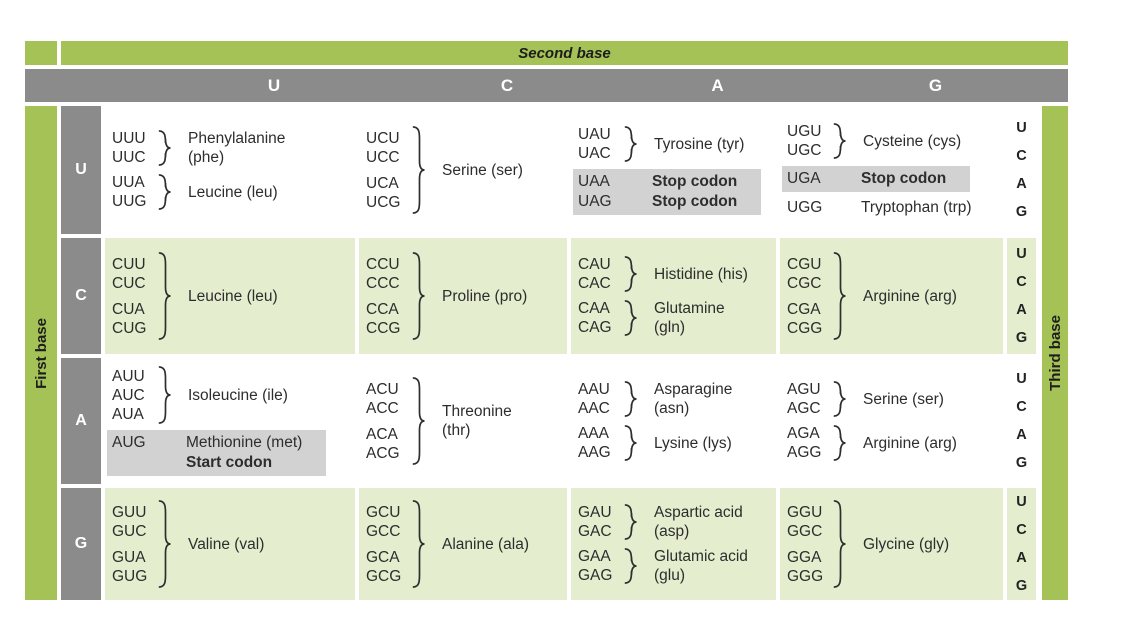 This screenshot has width=1142, height=634. I want to click on codon: AAC, so click(594, 408).